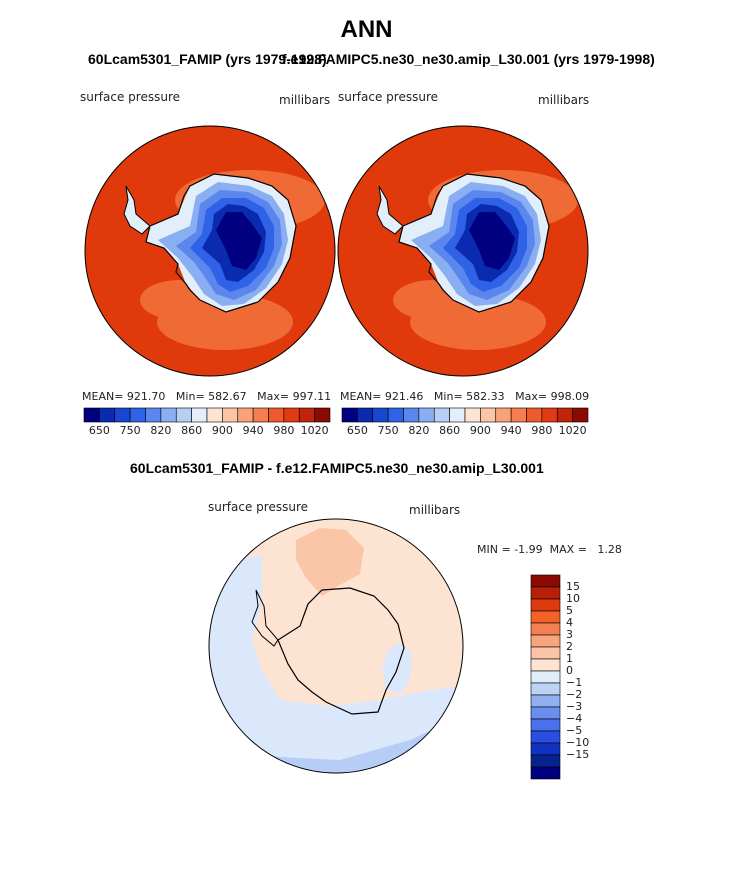 The height and width of the screenshot is (882, 733). I want to click on panel-1-stats: MEAN= 921.70 Min= 582.67 Max= 997.11, so click(206, 396).